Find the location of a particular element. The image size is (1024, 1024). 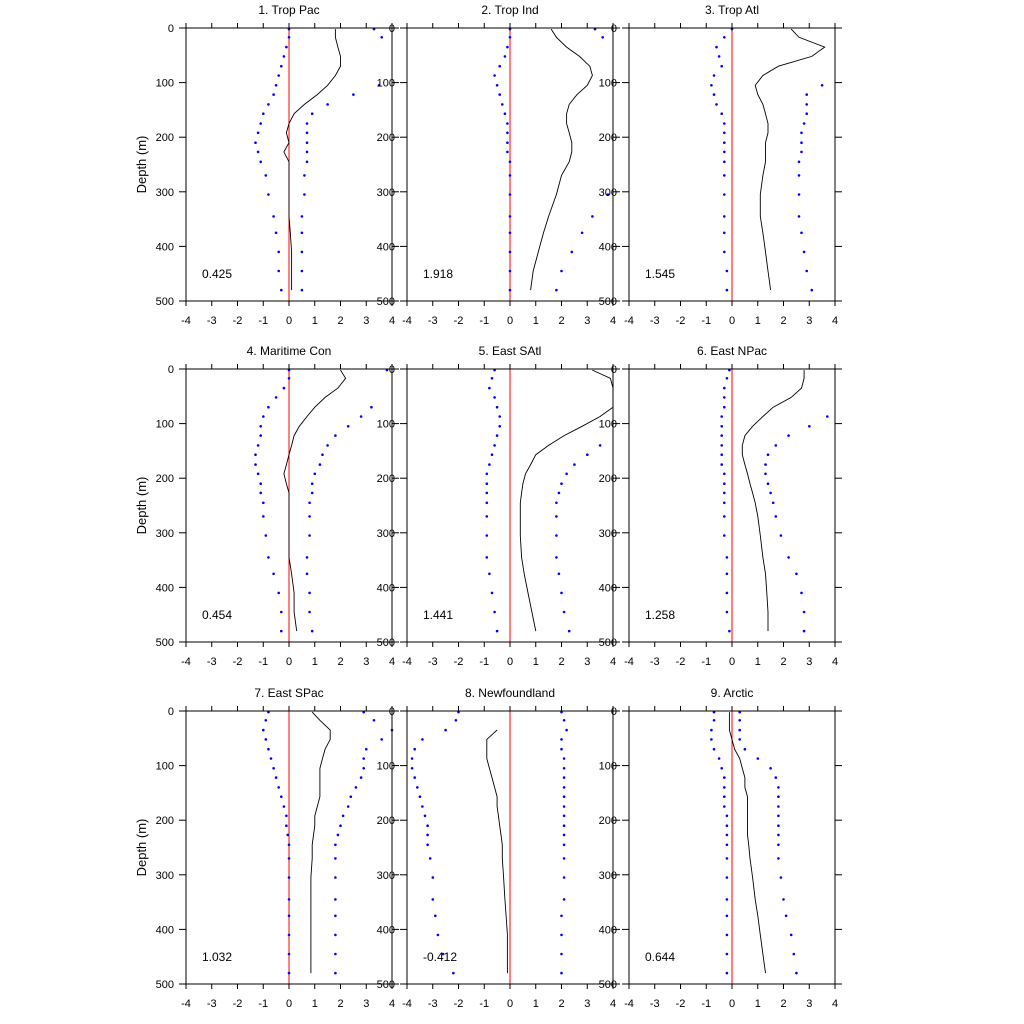

x-tick-label: -4 is located at coordinates (186, 1004).